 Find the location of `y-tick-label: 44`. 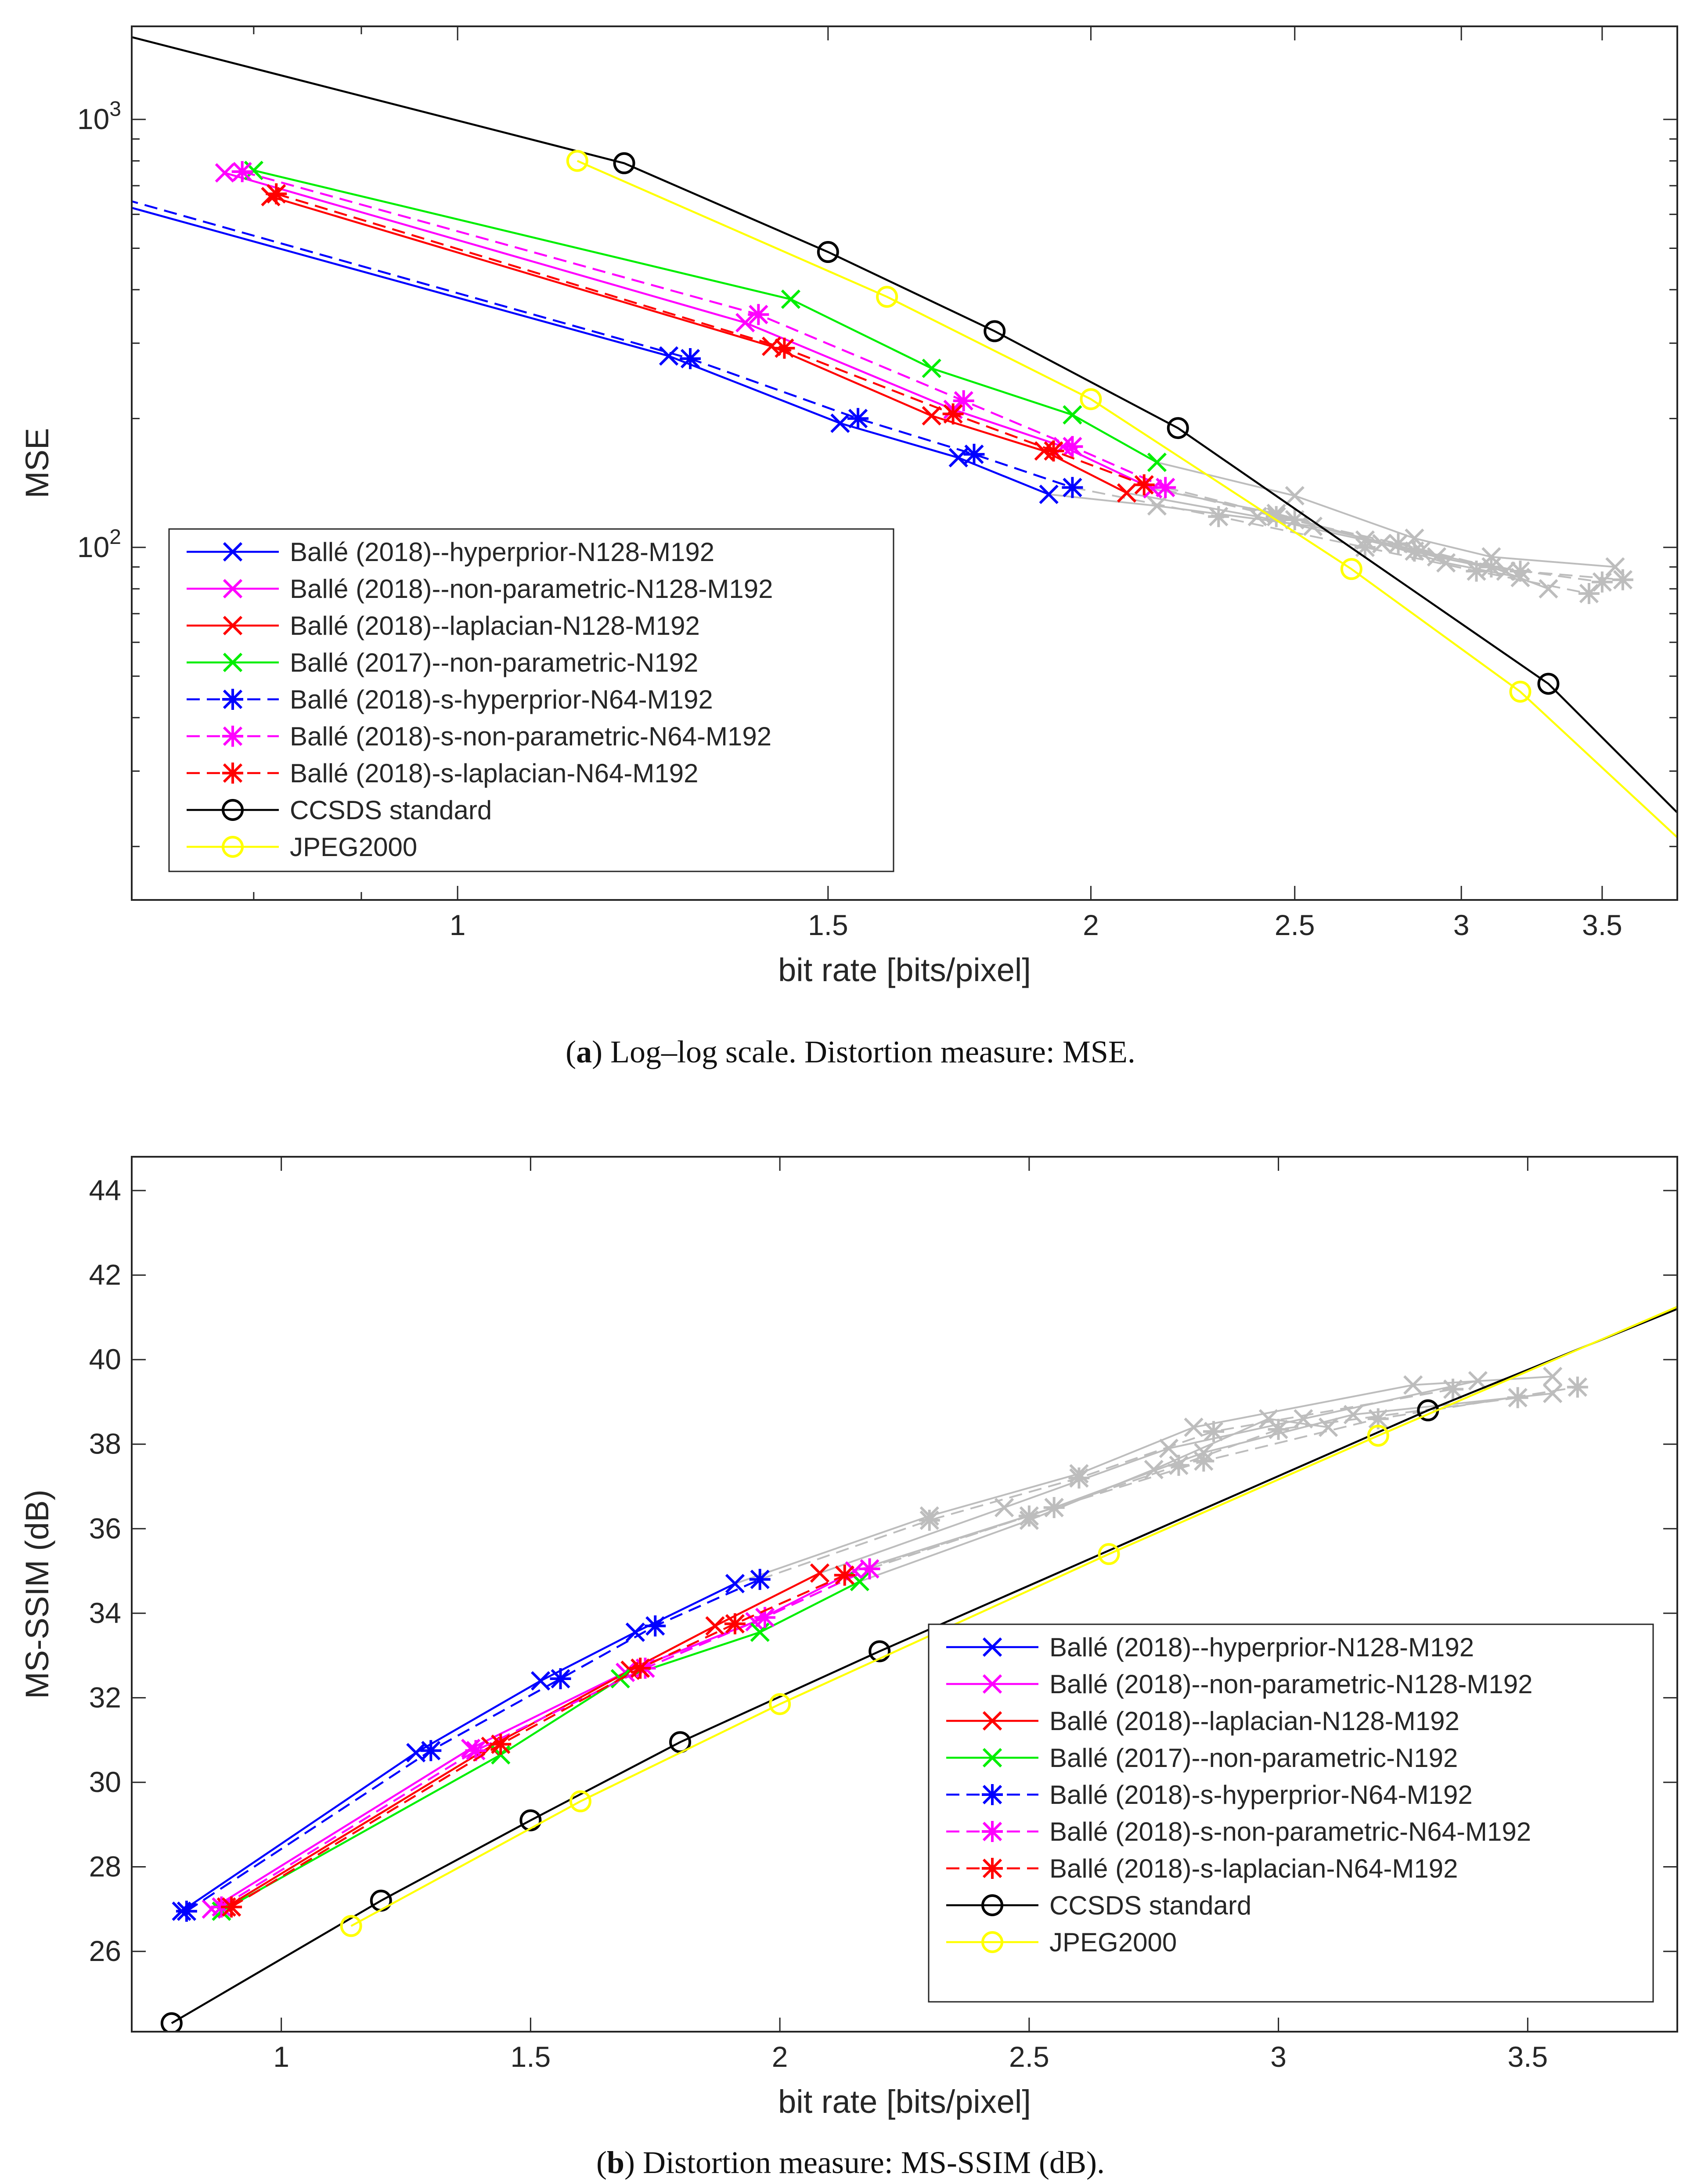

y-tick-label: 44 is located at coordinates (105, 1190).